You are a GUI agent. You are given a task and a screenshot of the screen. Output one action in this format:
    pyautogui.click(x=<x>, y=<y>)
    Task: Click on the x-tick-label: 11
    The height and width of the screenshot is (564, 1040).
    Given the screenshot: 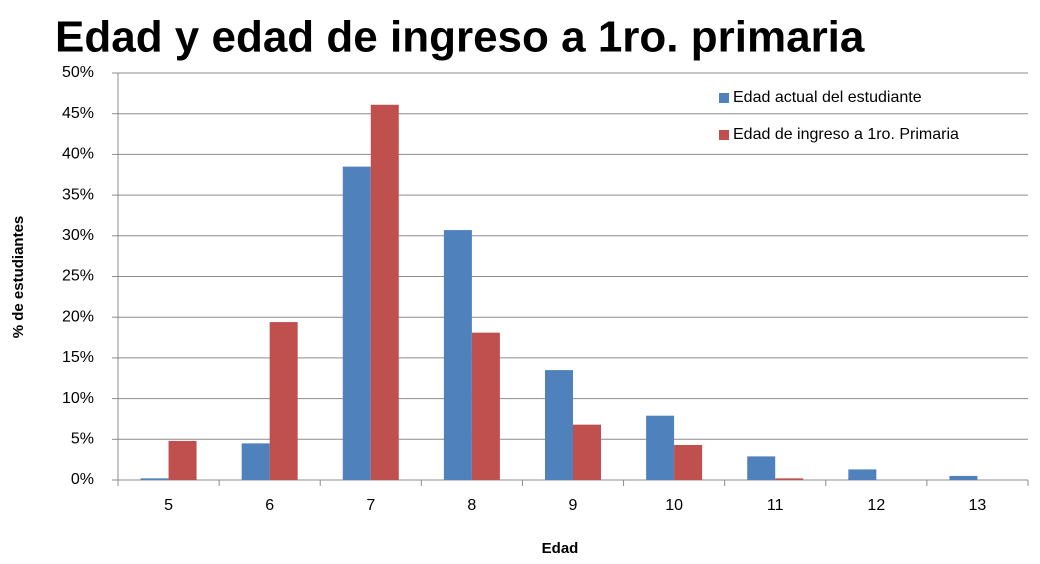 What is the action you would take?
    pyautogui.click(x=775, y=505)
    